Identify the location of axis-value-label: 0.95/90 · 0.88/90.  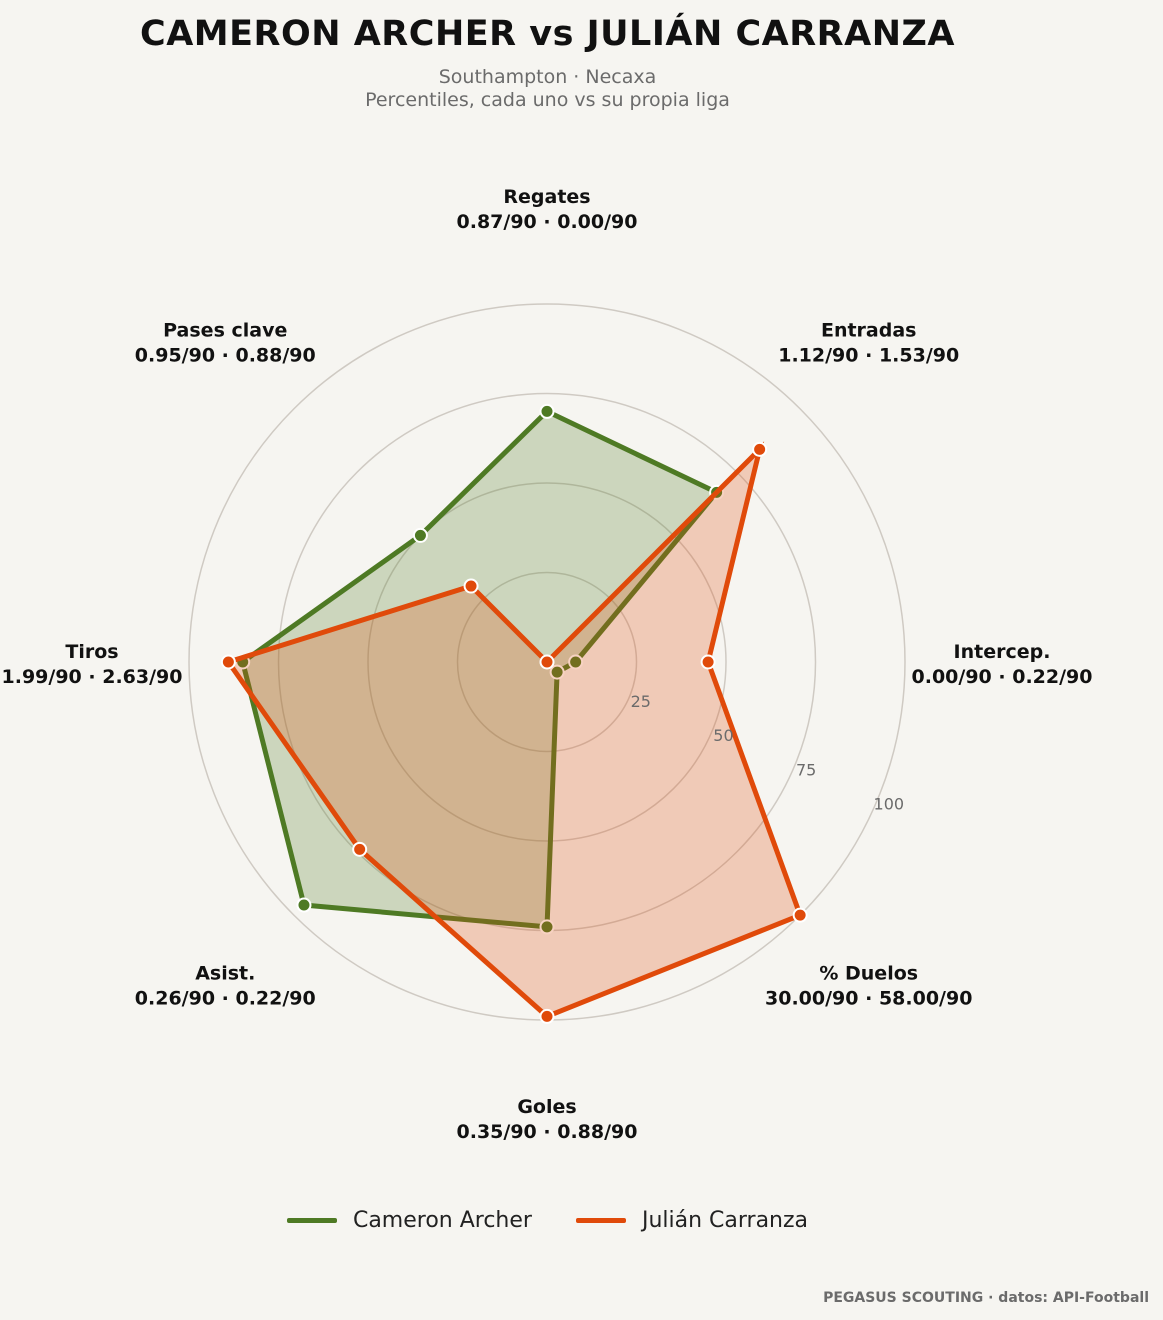
(225, 355).